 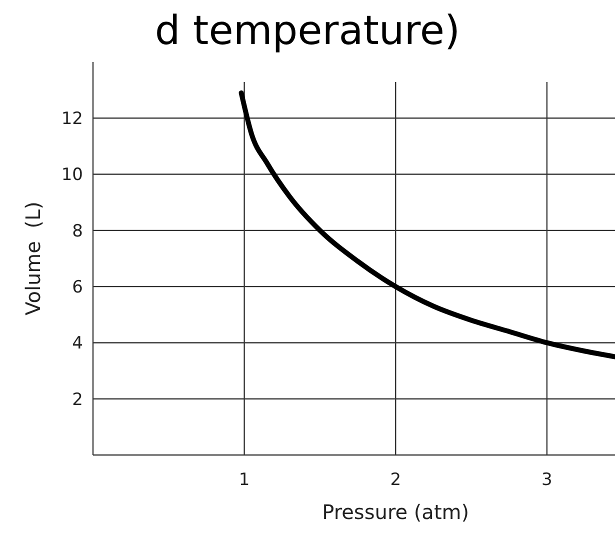 What do you see at coordinates (396, 480) in the screenshot?
I see `x-tick-label: 2` at bounding box center [396, 480].